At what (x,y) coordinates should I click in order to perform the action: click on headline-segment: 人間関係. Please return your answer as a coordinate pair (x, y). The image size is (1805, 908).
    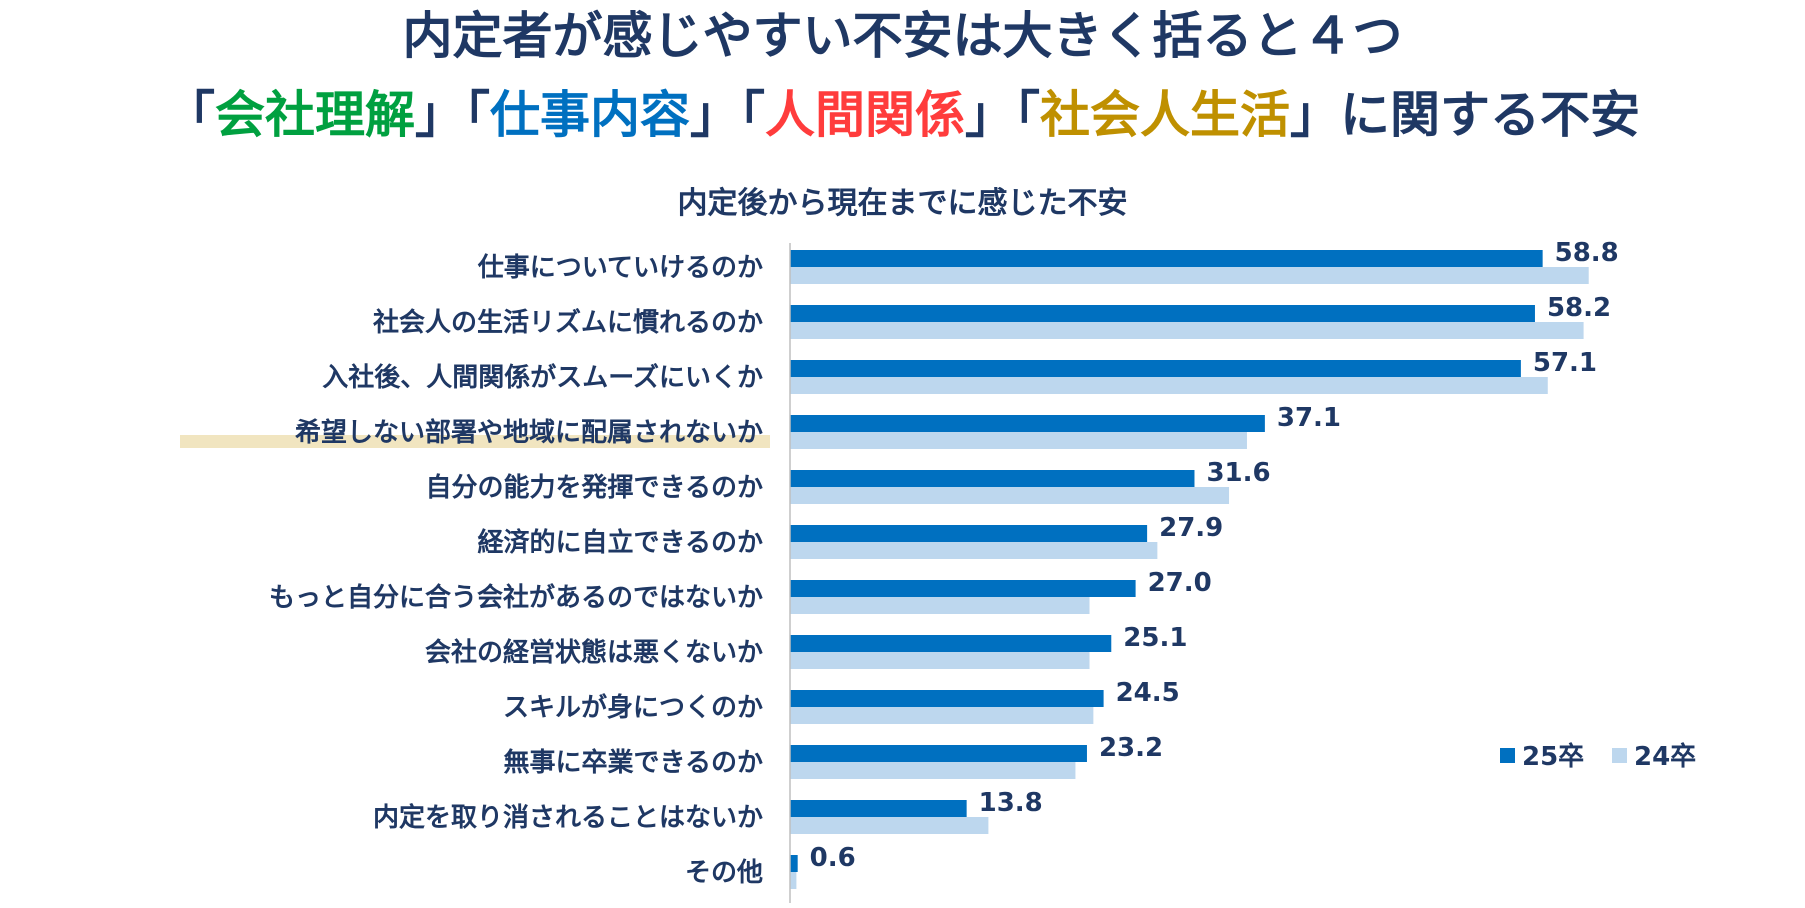
    Looking at the image, I should click on (865, 115).